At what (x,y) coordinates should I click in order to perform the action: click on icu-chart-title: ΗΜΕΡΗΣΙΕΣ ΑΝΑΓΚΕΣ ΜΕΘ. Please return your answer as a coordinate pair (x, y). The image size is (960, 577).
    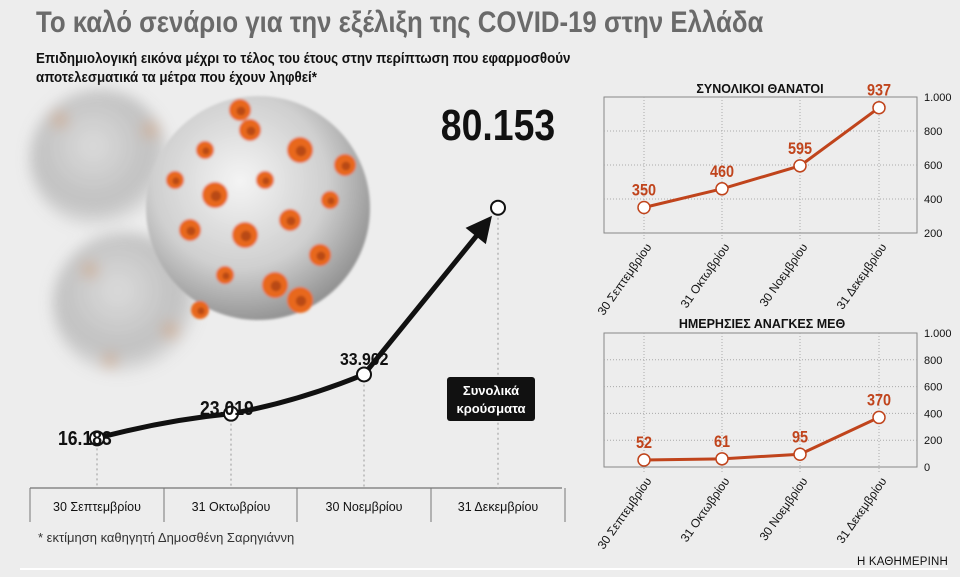
    Looking at the image, I should click on (762, 324).